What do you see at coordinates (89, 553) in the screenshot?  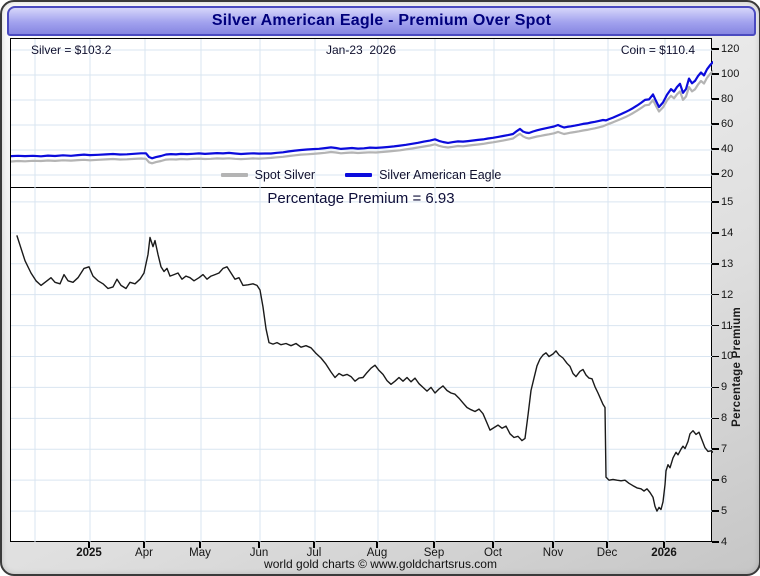 I see `x-tick-label: 2025` at bounding box center [89, 553].